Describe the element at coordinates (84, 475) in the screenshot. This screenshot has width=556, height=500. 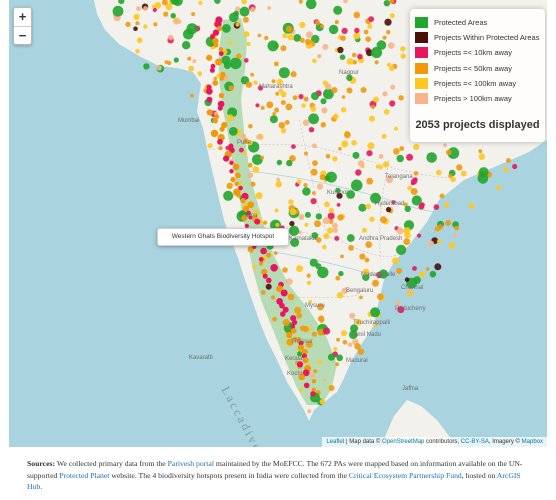
I see `protected-planet-link: Protected Planet` at that location.